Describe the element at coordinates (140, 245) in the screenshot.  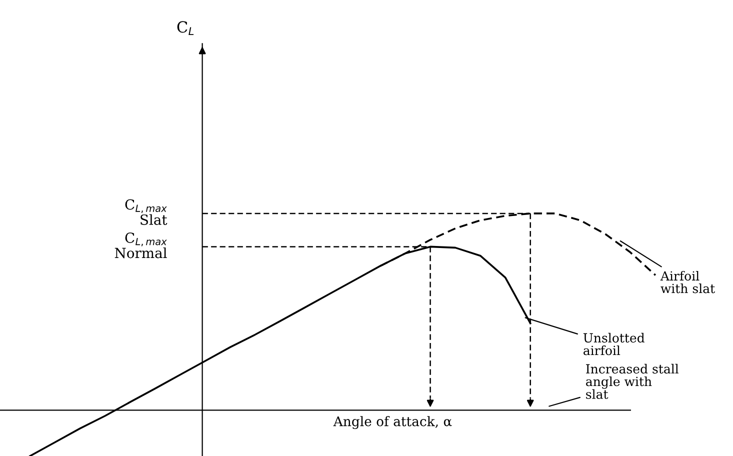
I see `ref-line-label: C$_{L,max}$ Normal` at that location.